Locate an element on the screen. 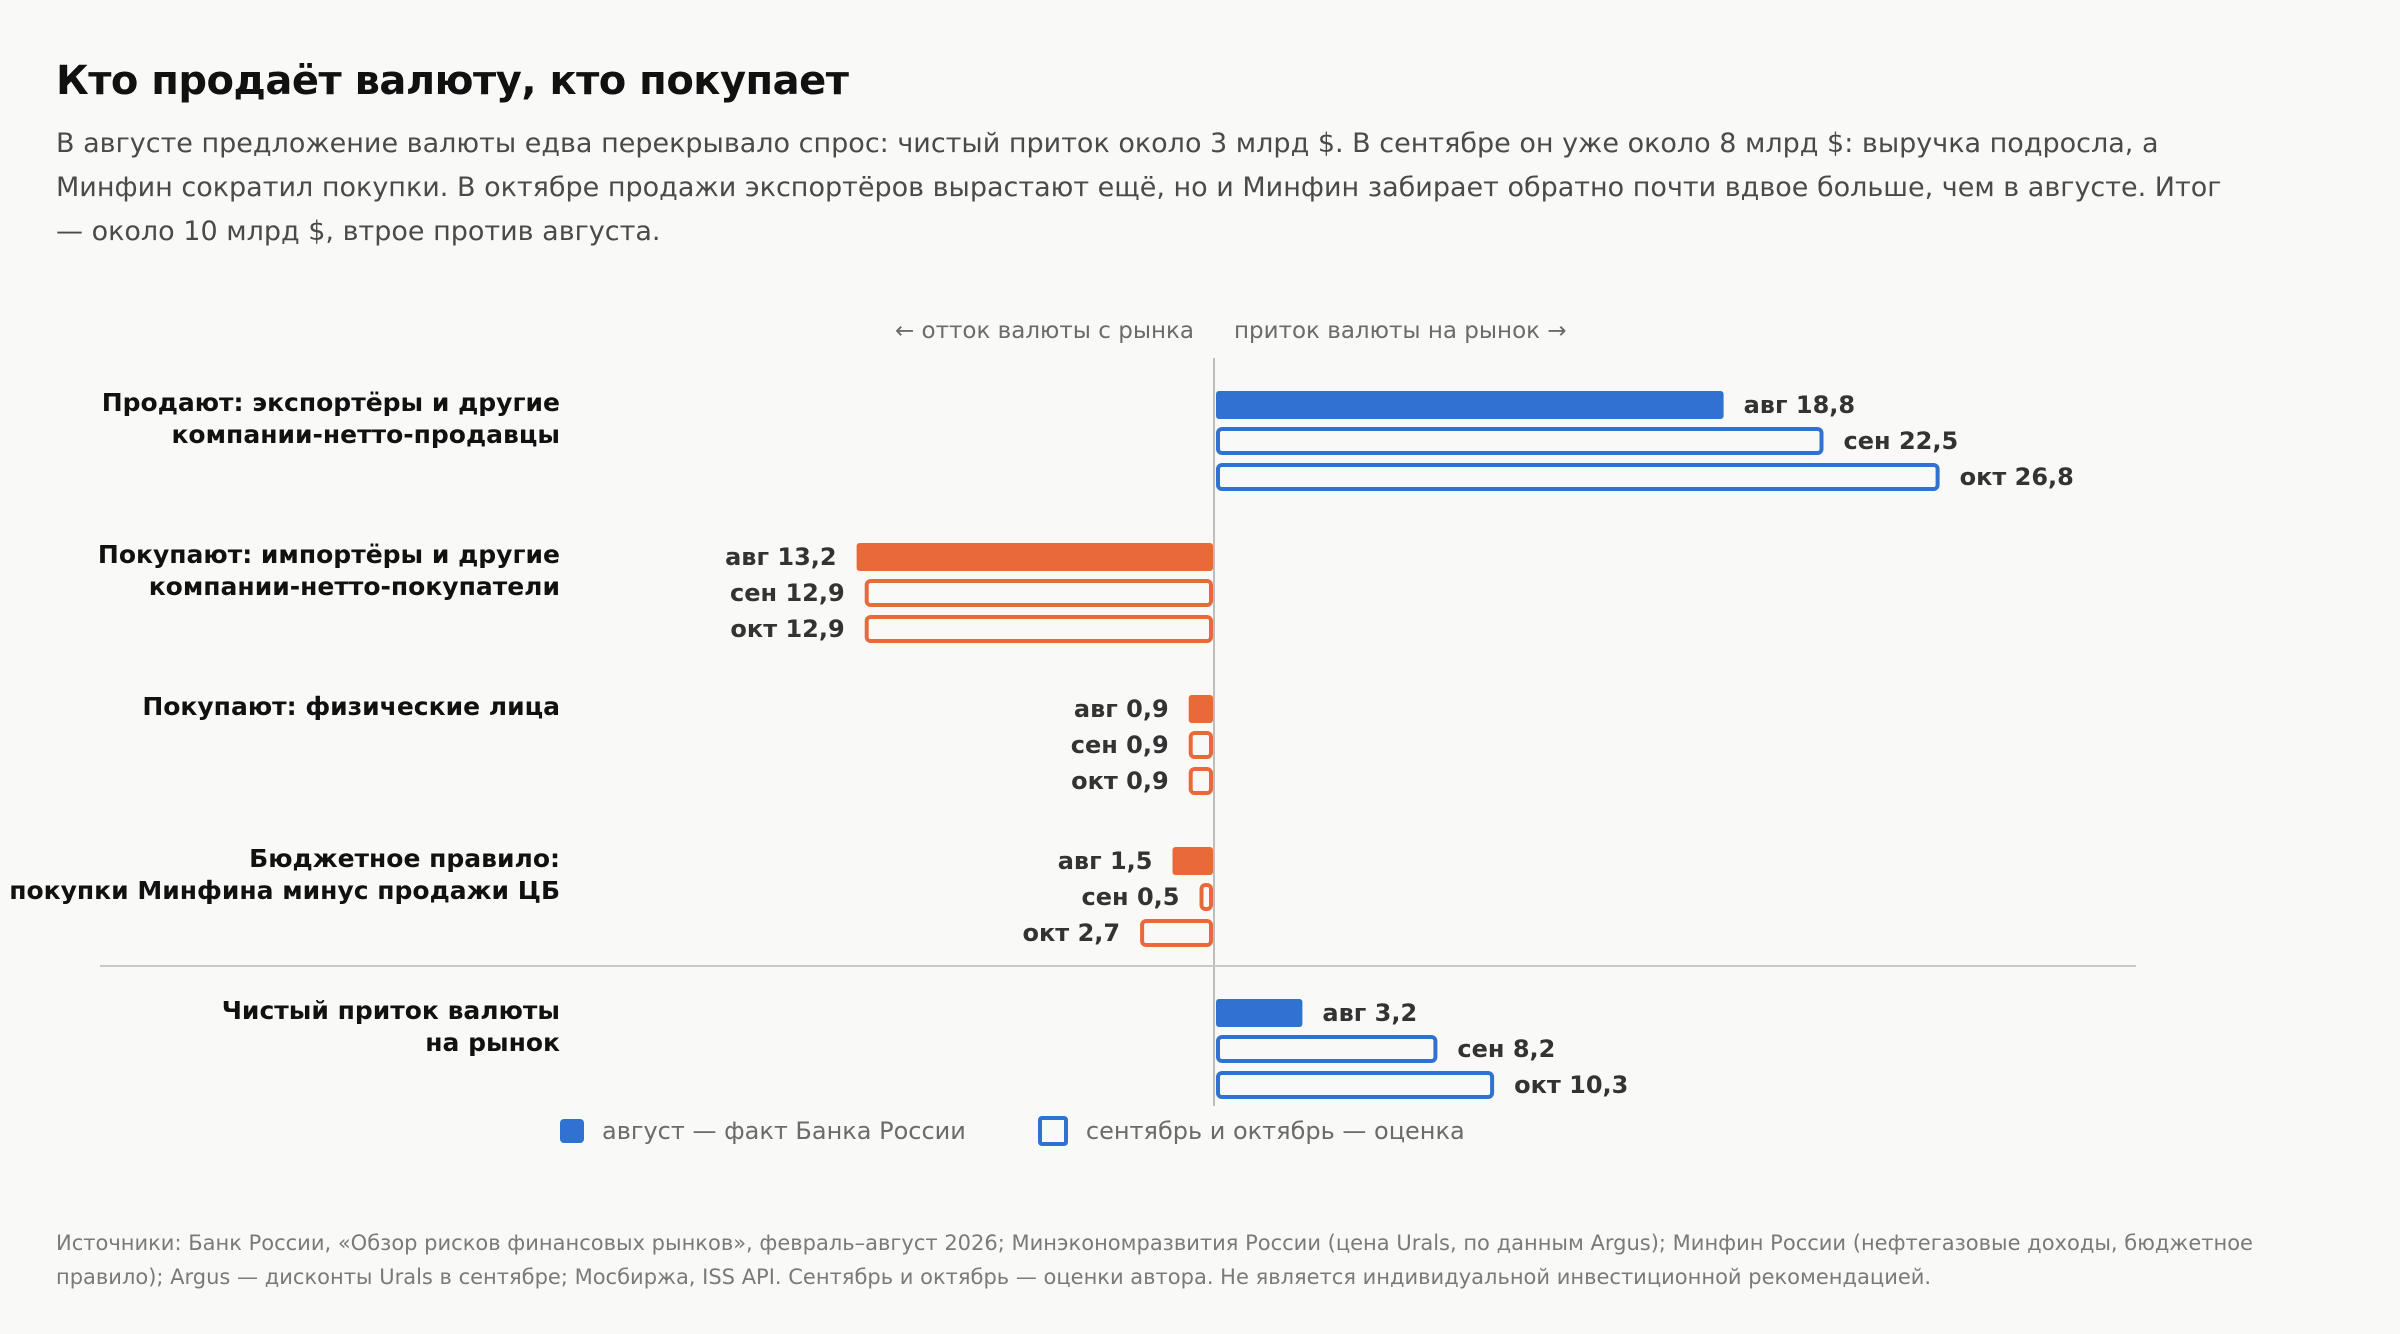 The image size is (2400, 1334). legend-swatch-filled is located at coordinates (572, 1131).